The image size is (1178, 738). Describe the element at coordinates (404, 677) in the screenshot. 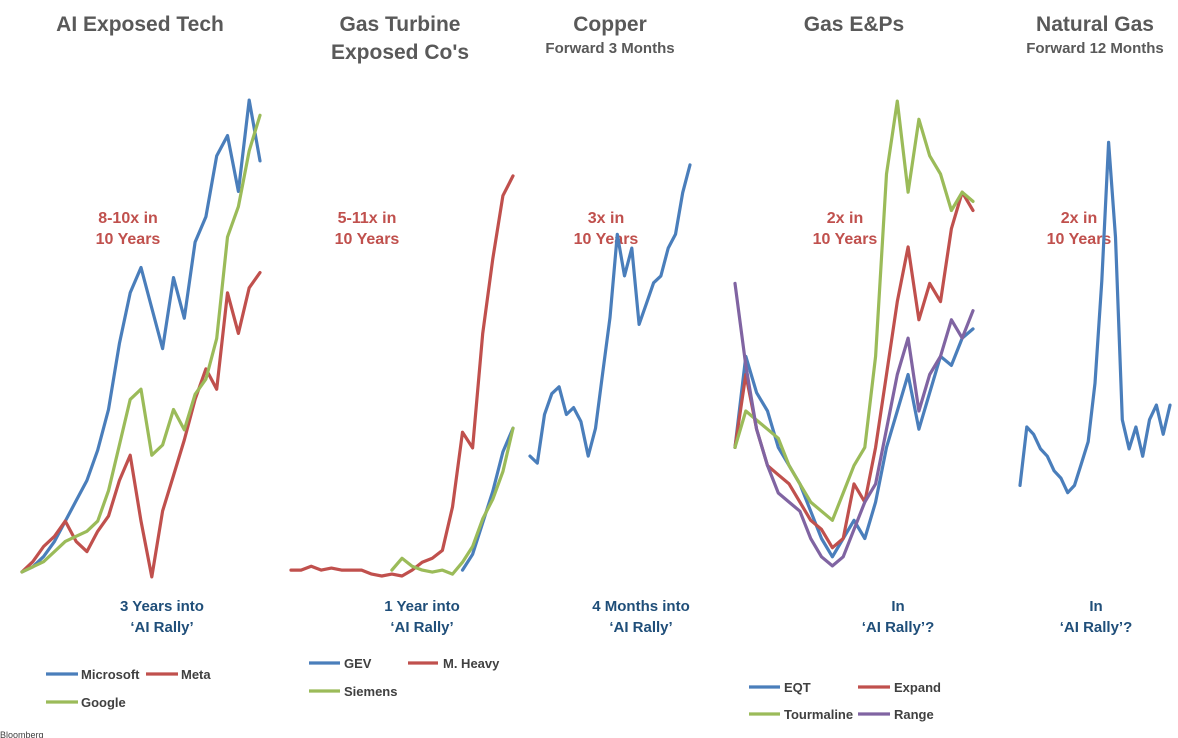

I see `legend: GEV M. Heavy Siemens` at that location.